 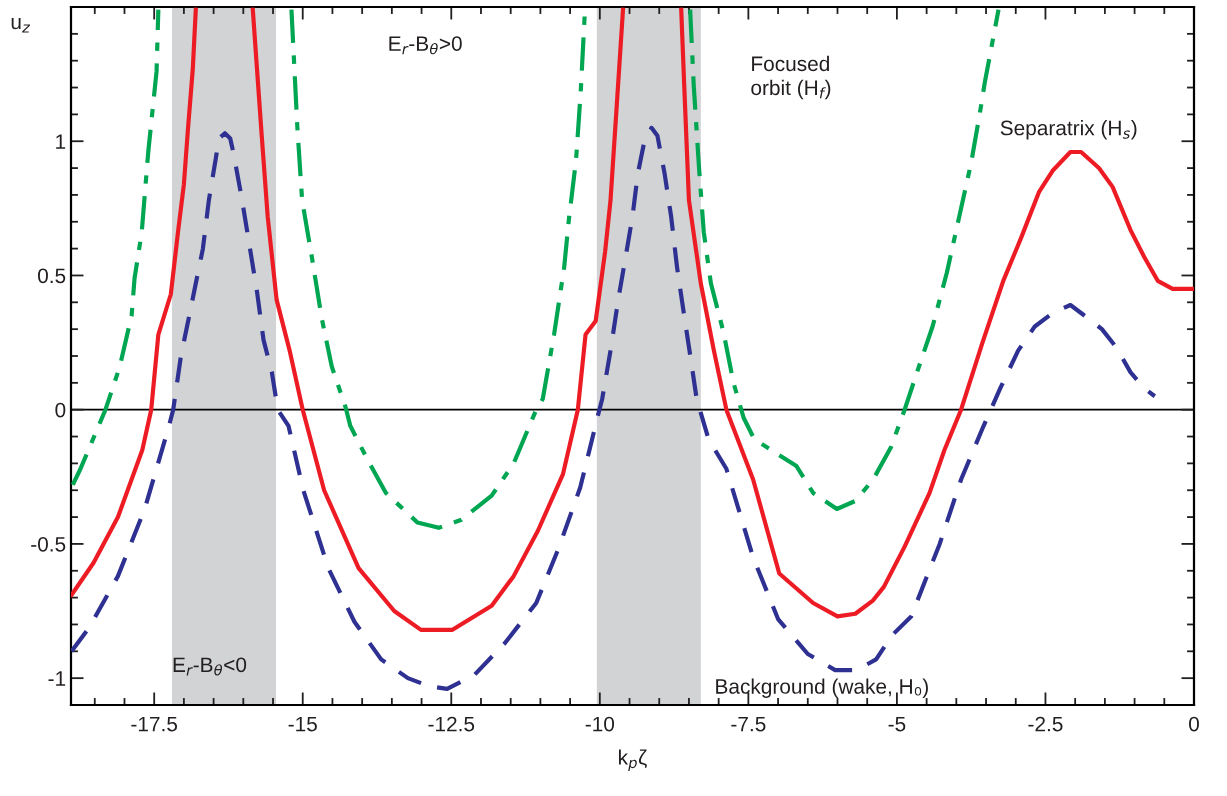 What do you see at coordinates (1194, 724) in the screenshot?
I see `x-tick-label: 0` at bounding box center [1194, 724].